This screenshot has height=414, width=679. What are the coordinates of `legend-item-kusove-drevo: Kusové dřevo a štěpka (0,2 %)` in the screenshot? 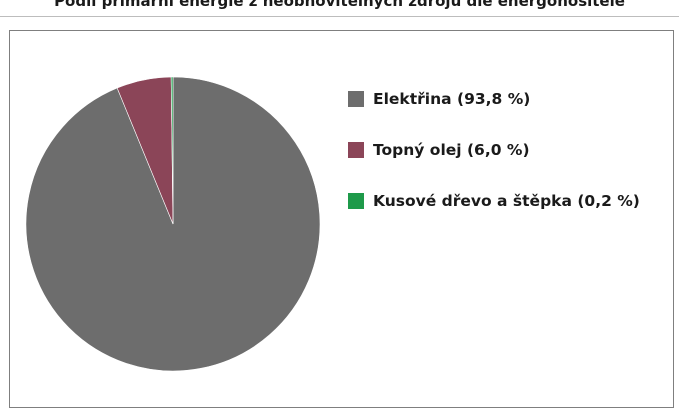 It's located at (494, 202).